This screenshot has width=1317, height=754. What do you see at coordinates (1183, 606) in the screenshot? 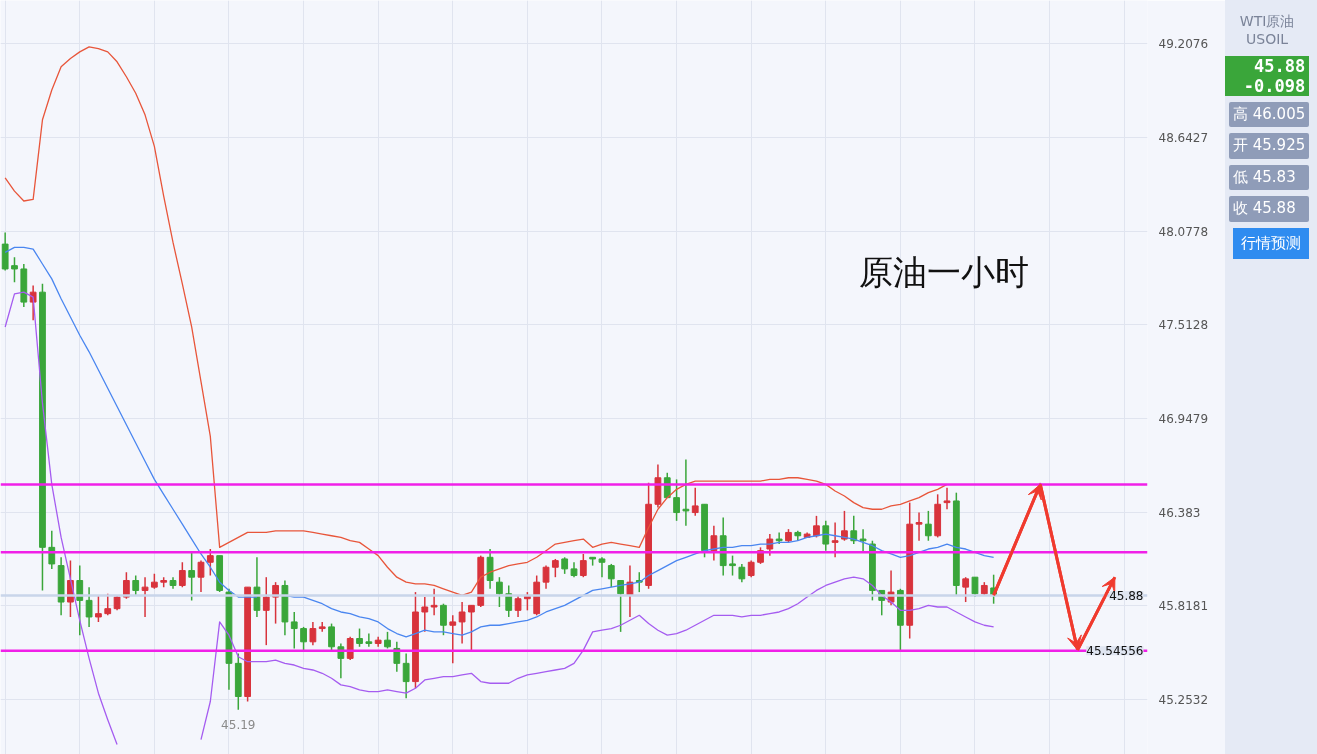
I see `y-tick-label: 45.8181` at bounding box center [1183, 606].